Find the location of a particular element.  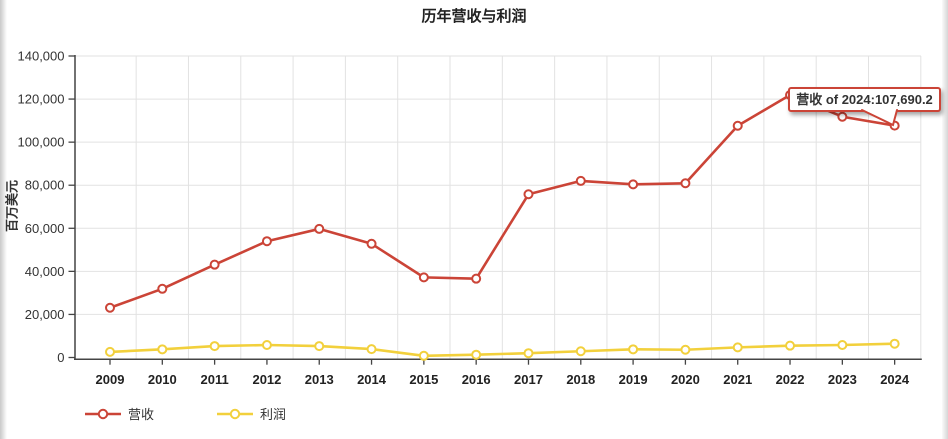

y-tick-label: 40,000 is located at coordinates (45, 271).